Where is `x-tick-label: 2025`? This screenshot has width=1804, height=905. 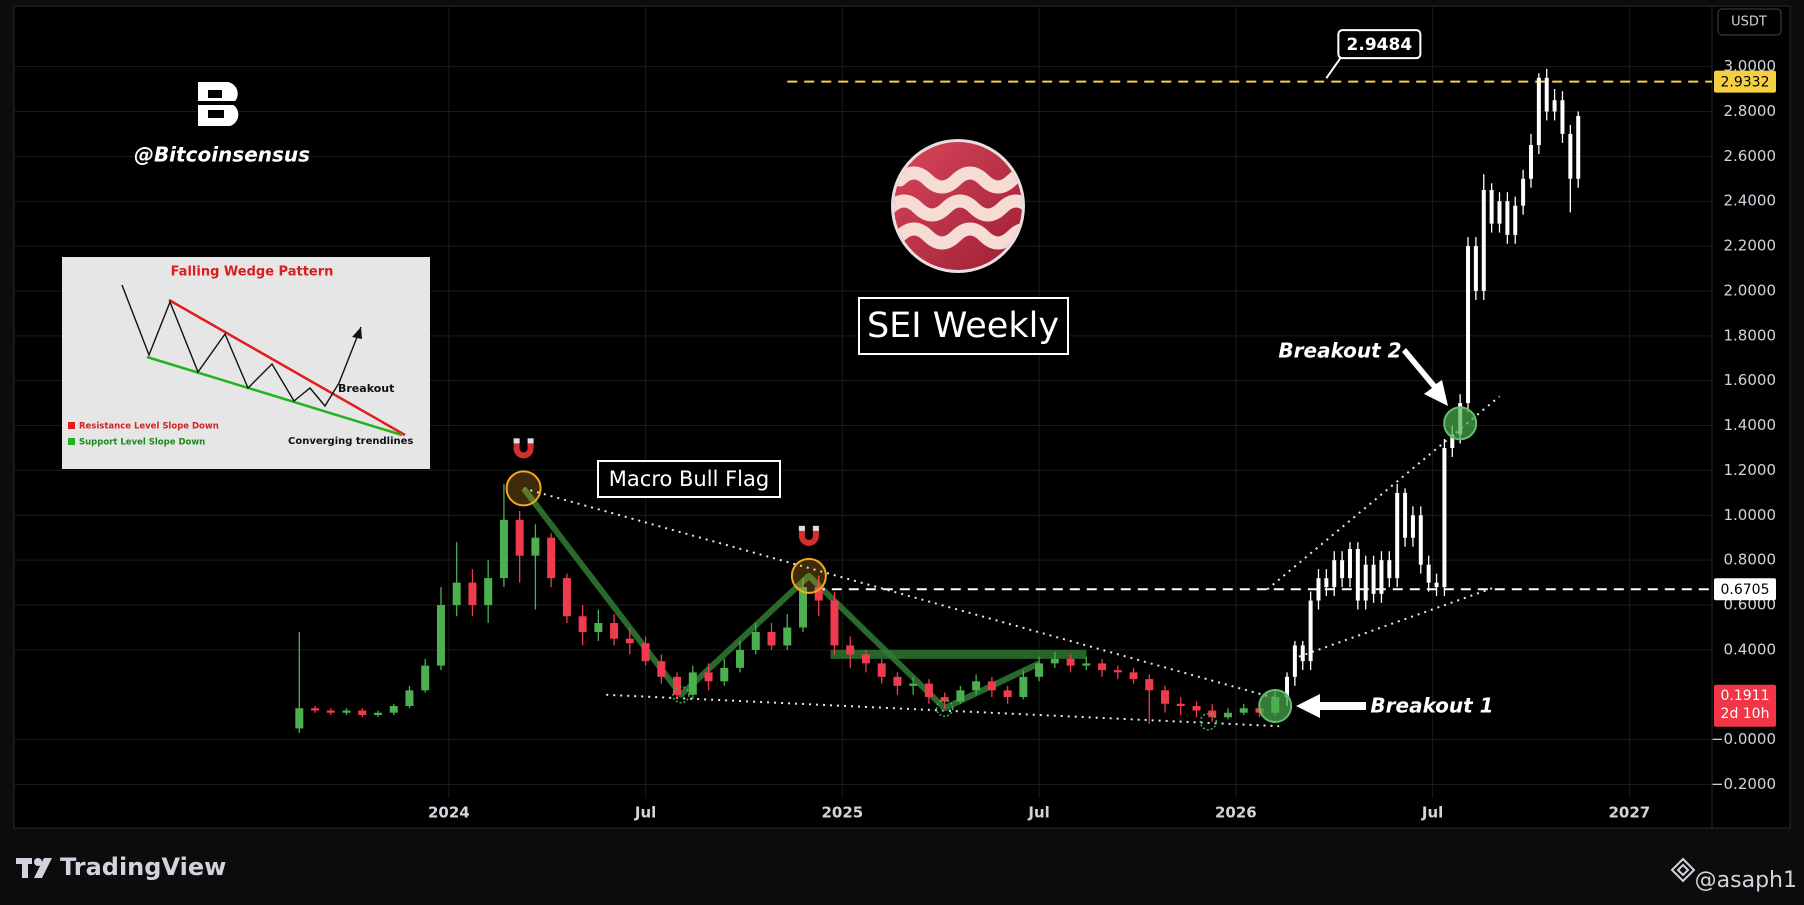 x-tick-label: 2025 is located at coordinates (842, 813).